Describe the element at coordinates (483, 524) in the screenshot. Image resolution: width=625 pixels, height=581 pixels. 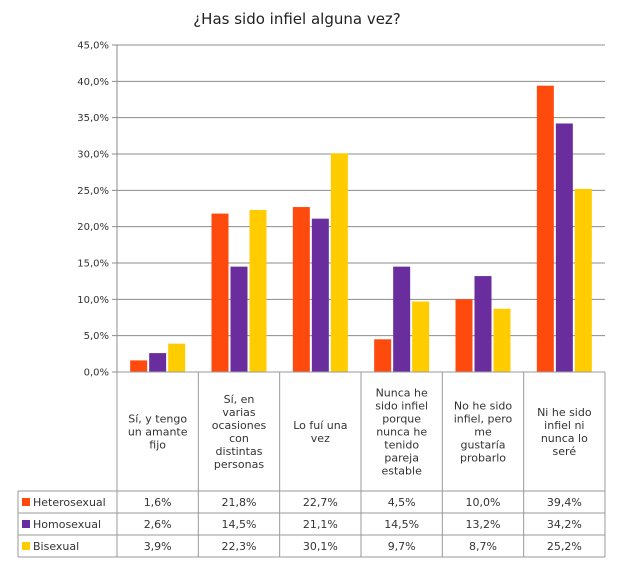
I see `data-label: 13,2%` at that location.